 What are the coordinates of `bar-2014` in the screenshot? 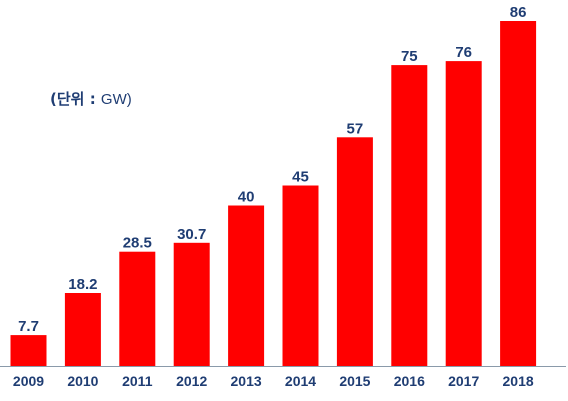 It's located at (300, 275).